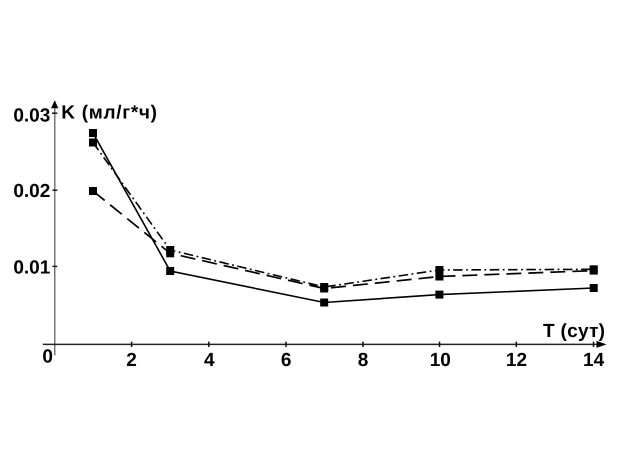 The image size is (623, 467). What do you see at coordinates (131, 360) in the screenshot?
I see `svg-text: 2` at bounding box center [131, 360].